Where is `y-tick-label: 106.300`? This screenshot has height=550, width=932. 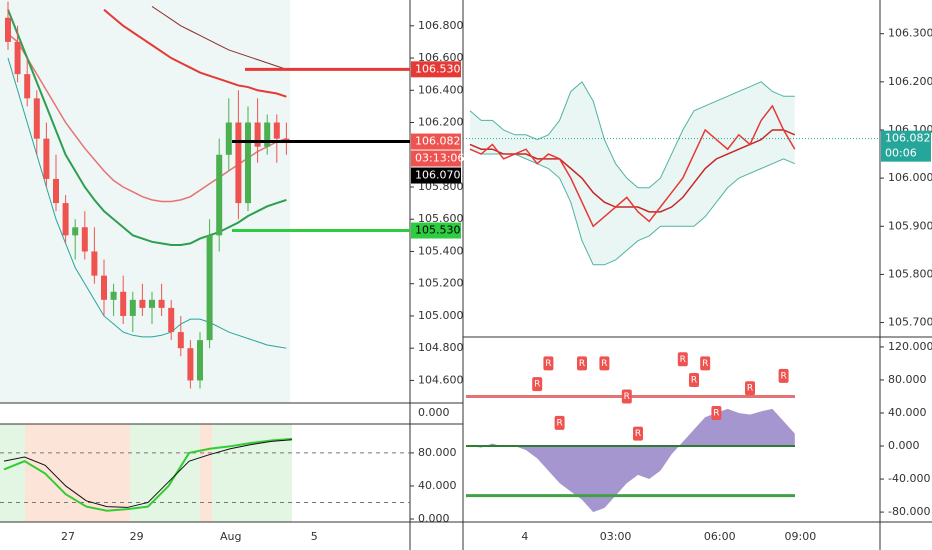
y-tick-label: 106.300 is located at coordinates (910, 33).